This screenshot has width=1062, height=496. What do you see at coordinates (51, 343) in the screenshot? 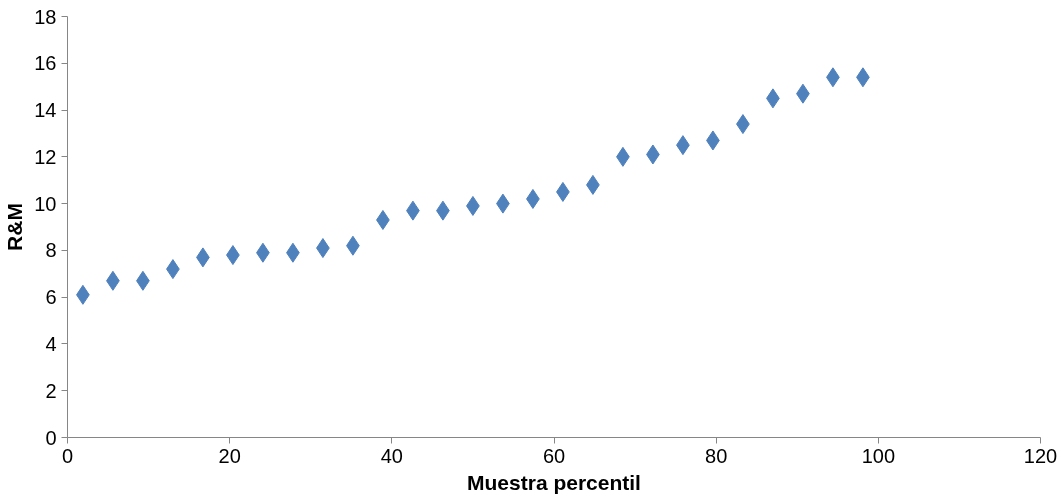
I see `y-tick-label: 4` at bounding box center [51, 343].